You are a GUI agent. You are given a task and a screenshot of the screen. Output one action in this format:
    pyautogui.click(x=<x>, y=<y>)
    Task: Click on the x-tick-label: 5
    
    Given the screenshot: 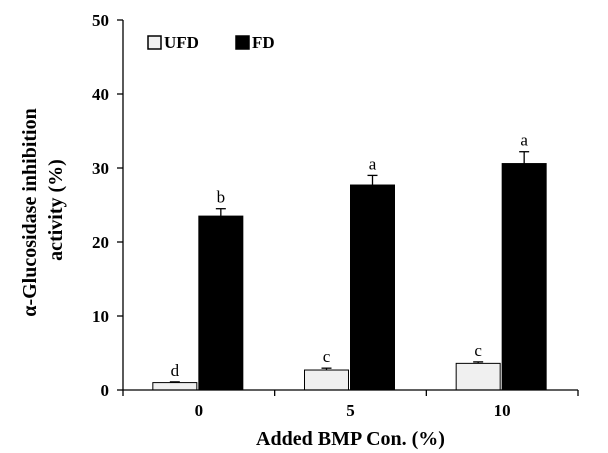 What is the action you would take?
    pyautogui.click(x=350, y=410)
    